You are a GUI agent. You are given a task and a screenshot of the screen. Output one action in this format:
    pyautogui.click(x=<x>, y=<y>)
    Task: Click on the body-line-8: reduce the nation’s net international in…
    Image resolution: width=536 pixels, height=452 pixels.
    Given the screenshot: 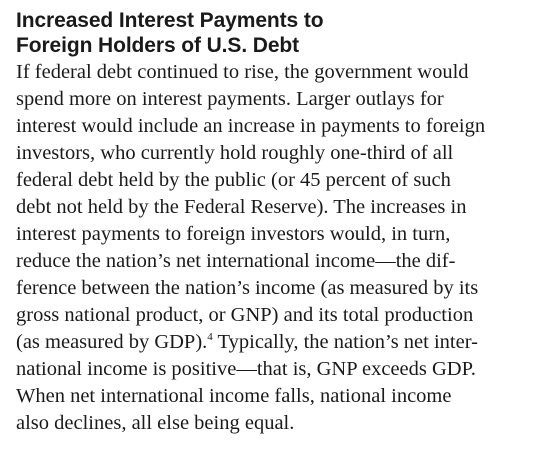 What is the action you would take?
    pyautogui.click(x=236, y=261)
    